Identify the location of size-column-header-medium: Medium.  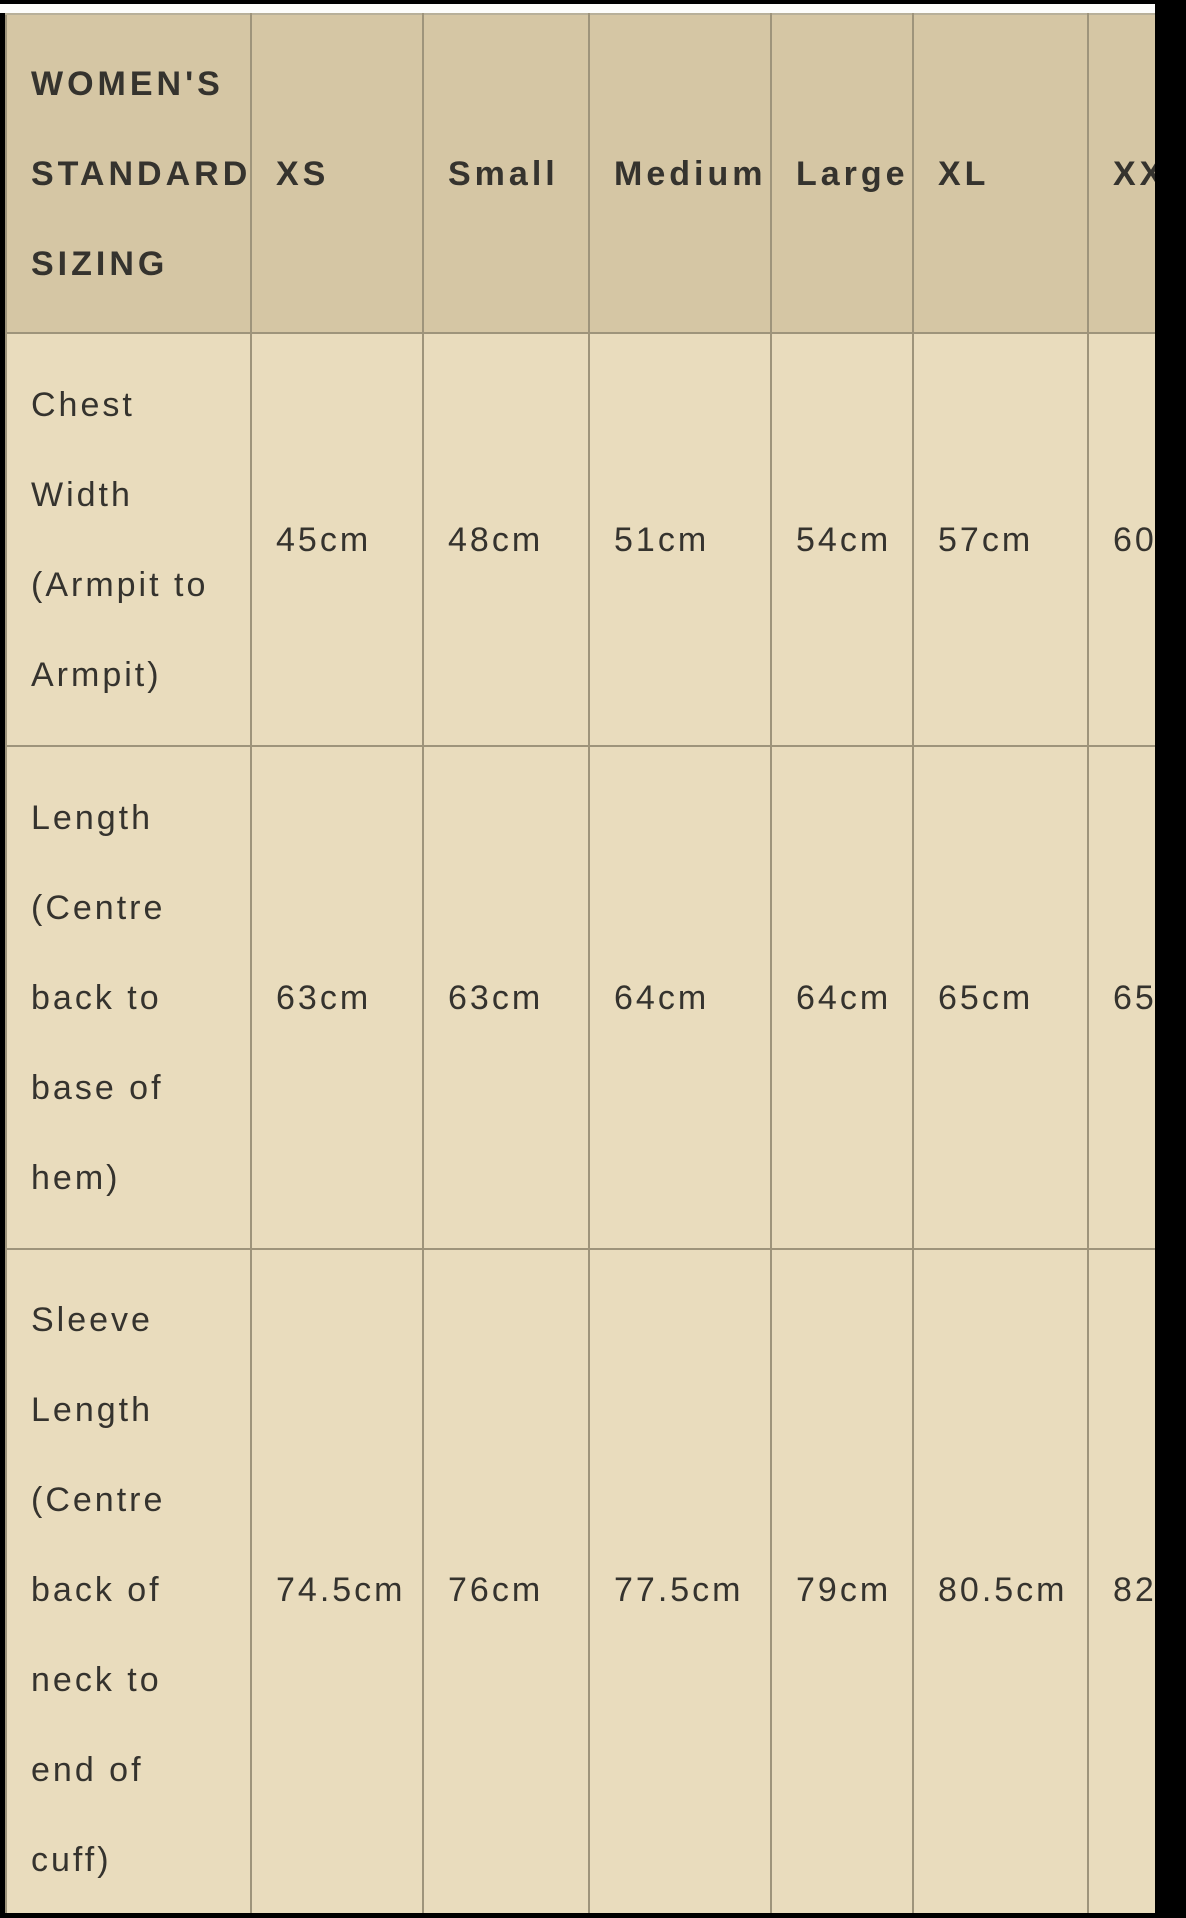
(680, 173).